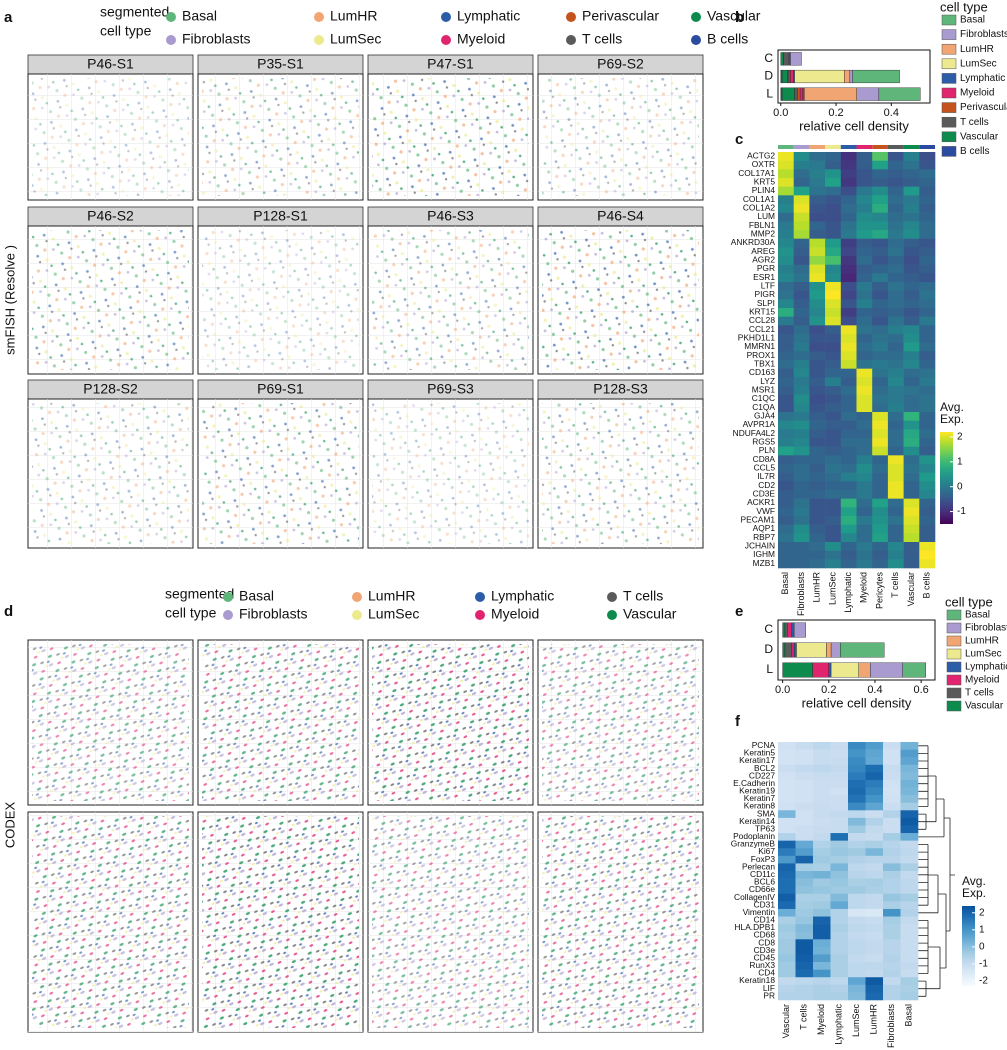 This screenshot has width=1007, height=1050. Describe the element at coordinates (280, 389) in the screenshot. I see `panel-title: P69-S1` at that location.